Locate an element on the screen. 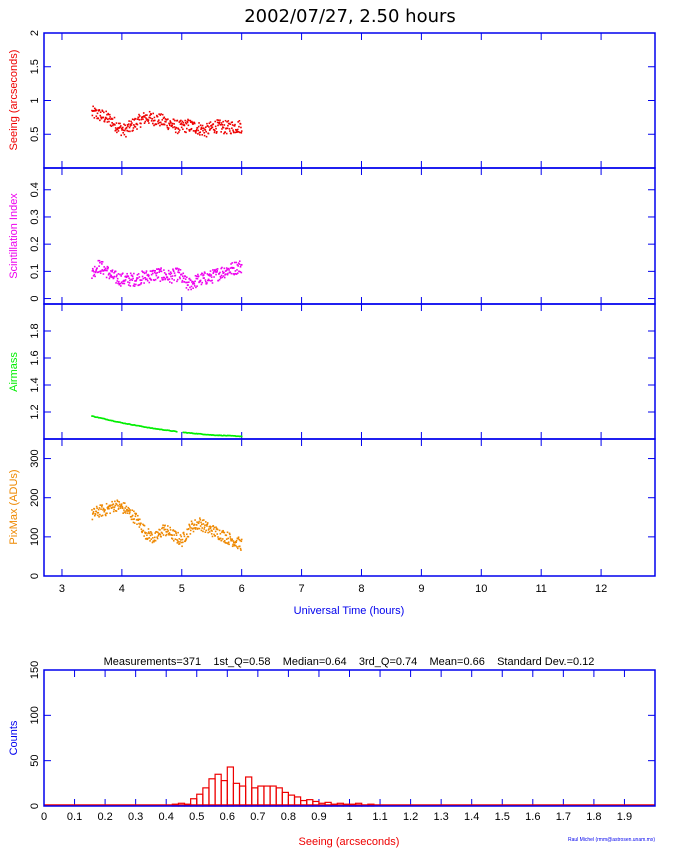  xtick-label: 9 is located at coordinates (421, 589).